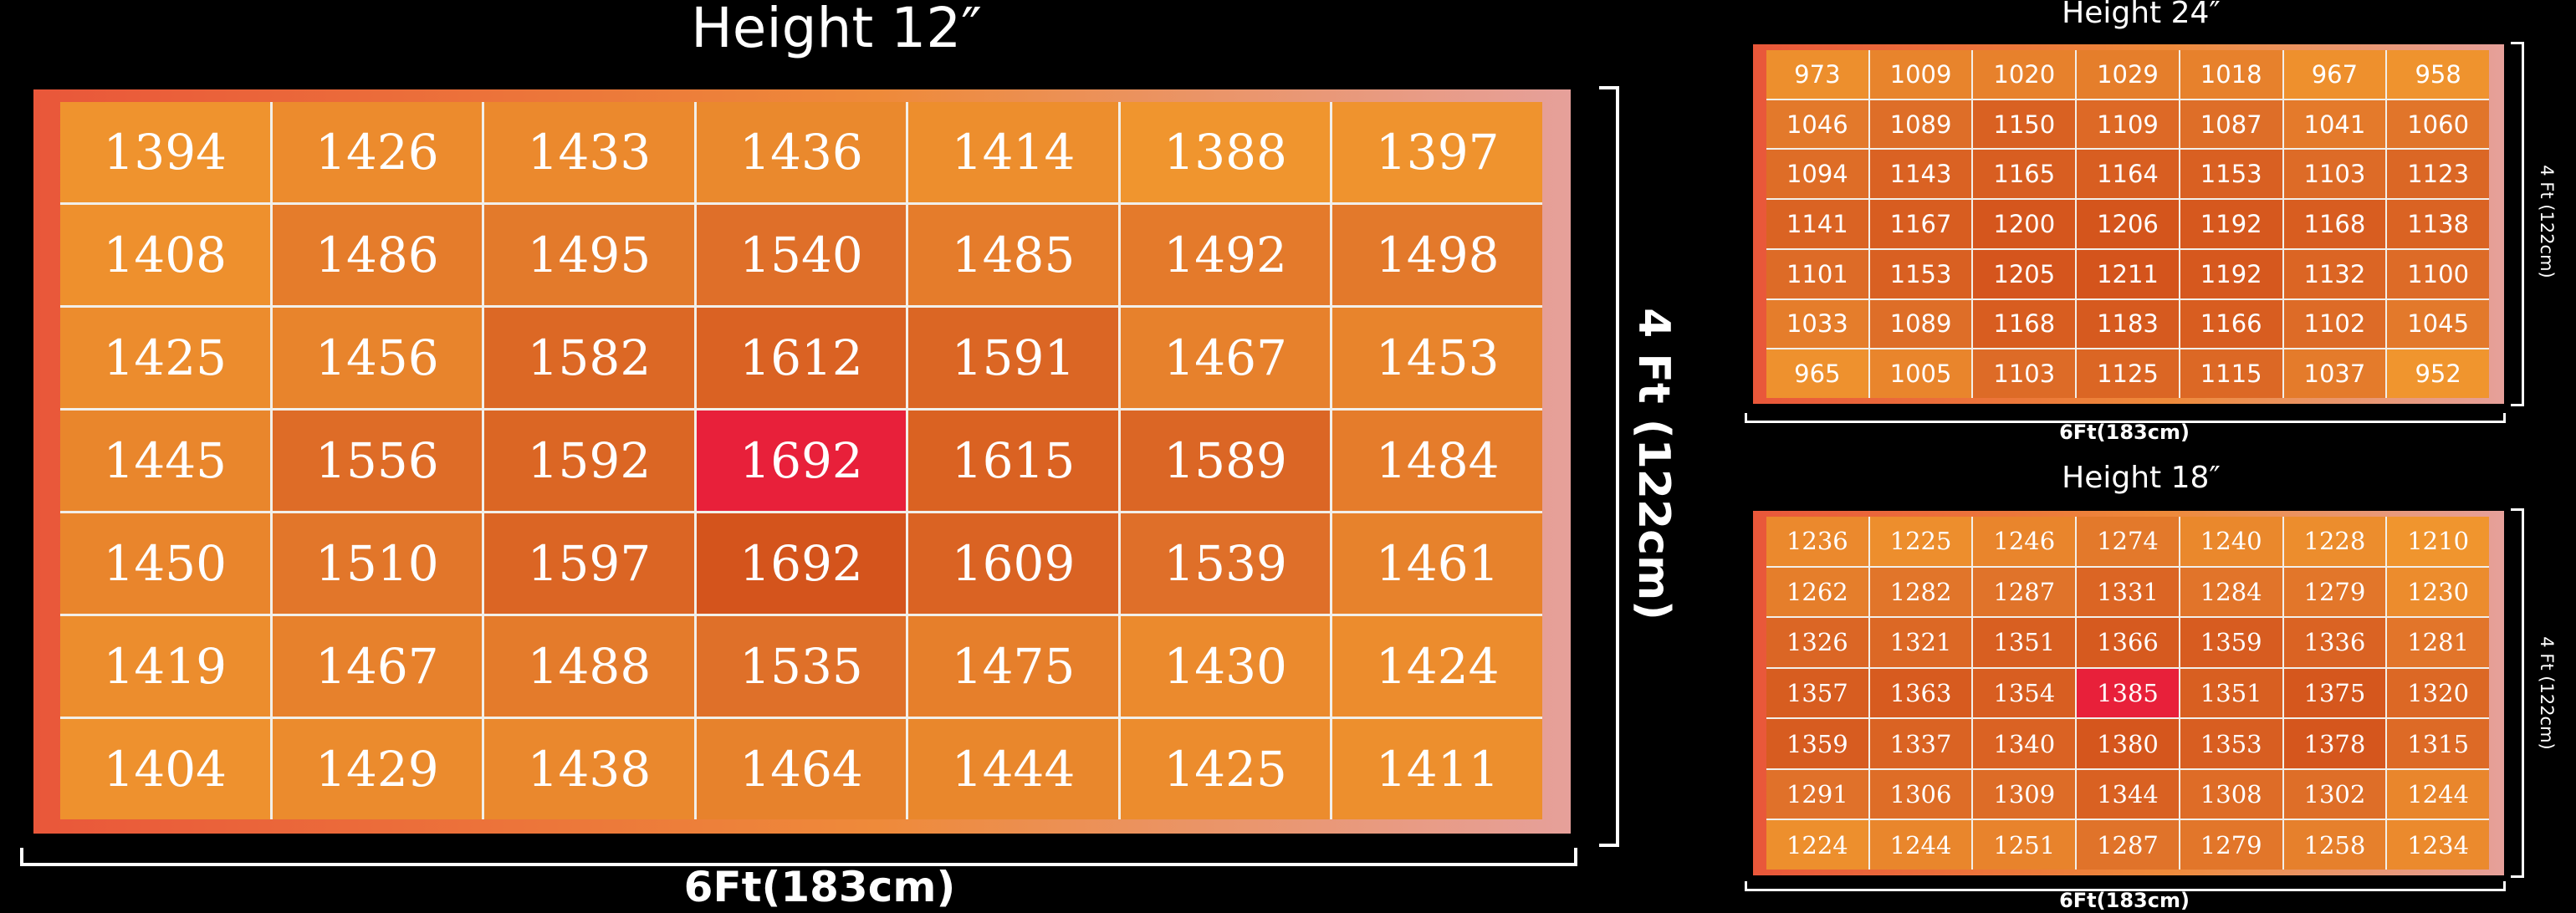 The image size is (2576, 913). I want to click on heatmap-cell: 1357, so click(1817, 693).